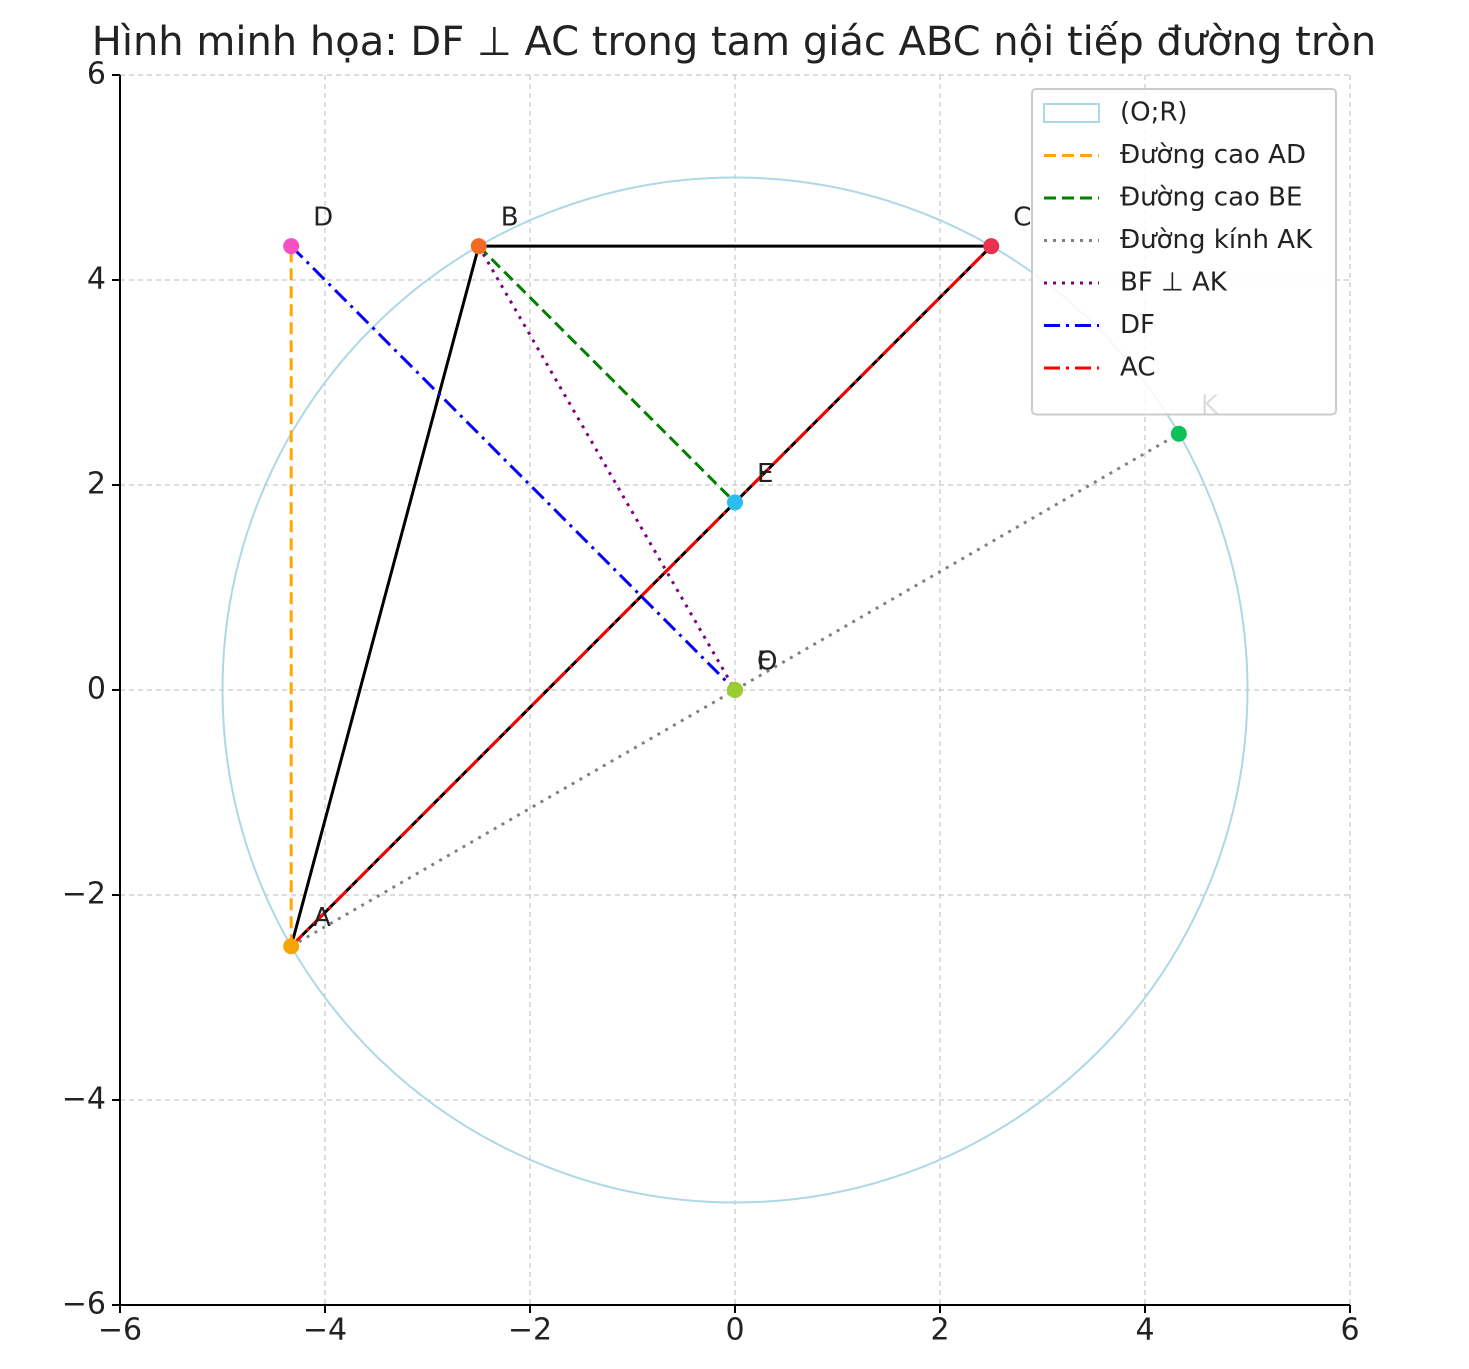 This screenshot has width=1469, height=1369. What do you see at coordinates (1154, 113) in the screenshot?
I see `legend-label: (O;R)` at bounding box center [1154, 113].